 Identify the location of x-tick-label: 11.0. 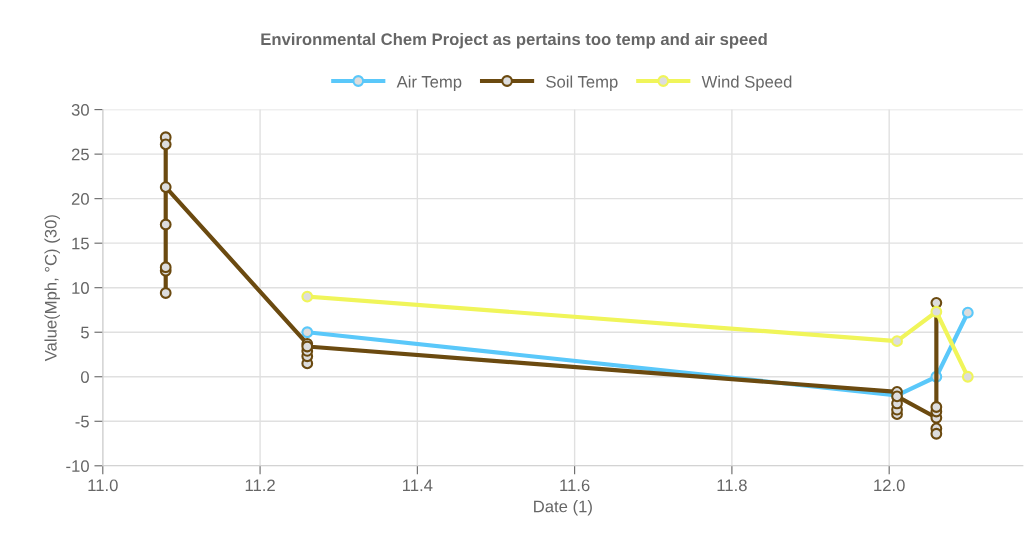
(103, 485).